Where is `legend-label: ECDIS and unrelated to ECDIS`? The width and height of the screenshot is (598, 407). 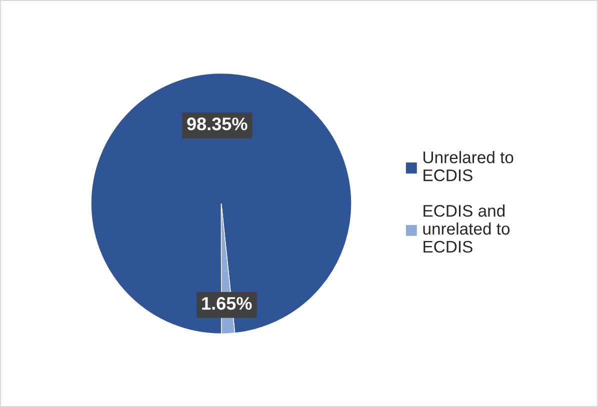
legend-label: ECDIS and unrelated to ECDIS is located at coordinates (466, 228).